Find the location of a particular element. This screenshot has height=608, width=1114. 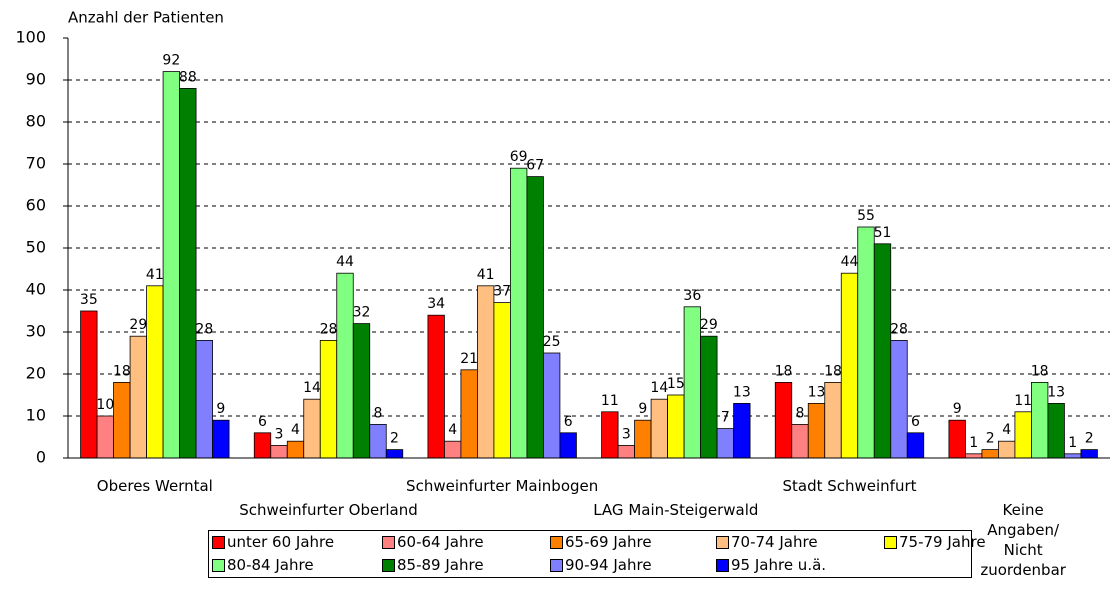

legend-item: 85-89 Jahre is located at coordinates (433, 565).